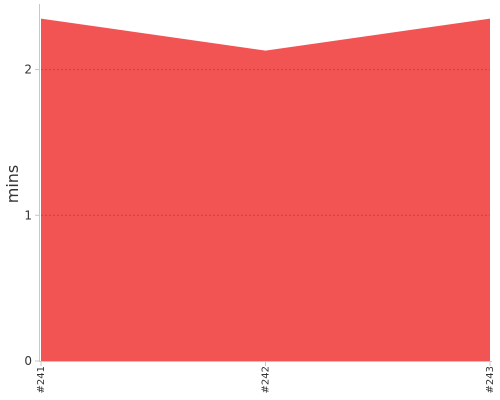 This screenshot has height=400, width=500. I want to click on x-ticks: #241 #242 #243, so click(266, 377).